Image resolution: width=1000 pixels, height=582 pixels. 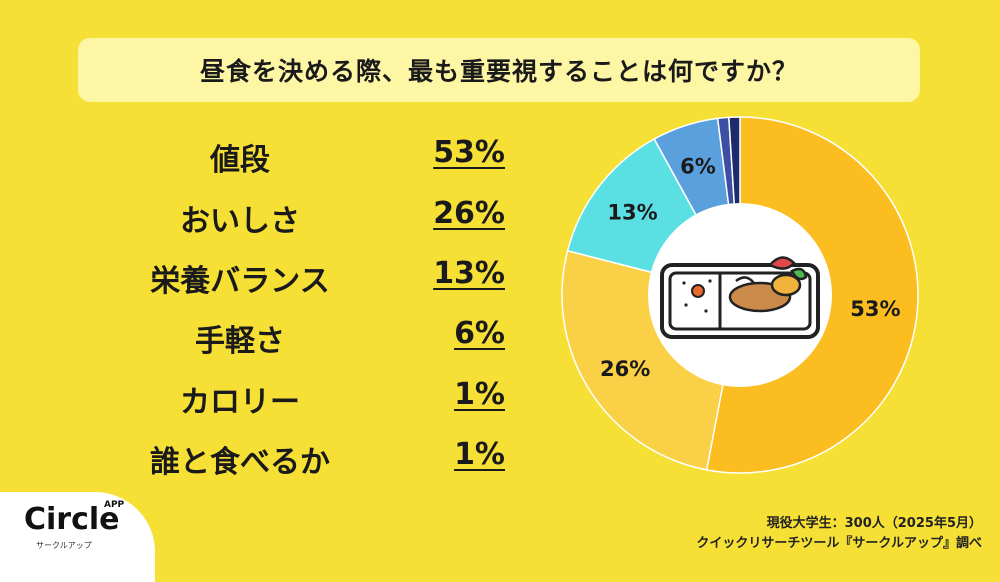 I want to click on row-value: 13%, so click(x=469, y=273).